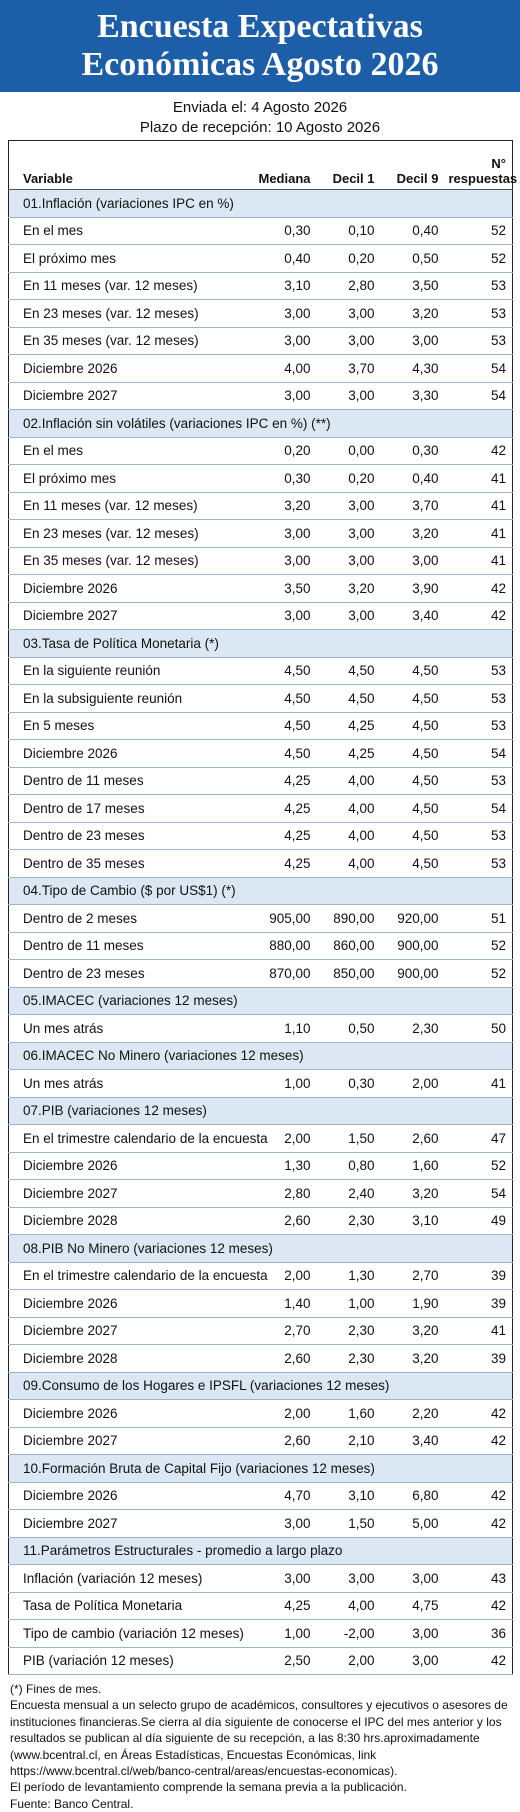  Describe the element at coordinates (260, 946) in the screenshot. I see `data-row: Dentro de 11 meses 880,00 860,00 900,00 52` at that location.